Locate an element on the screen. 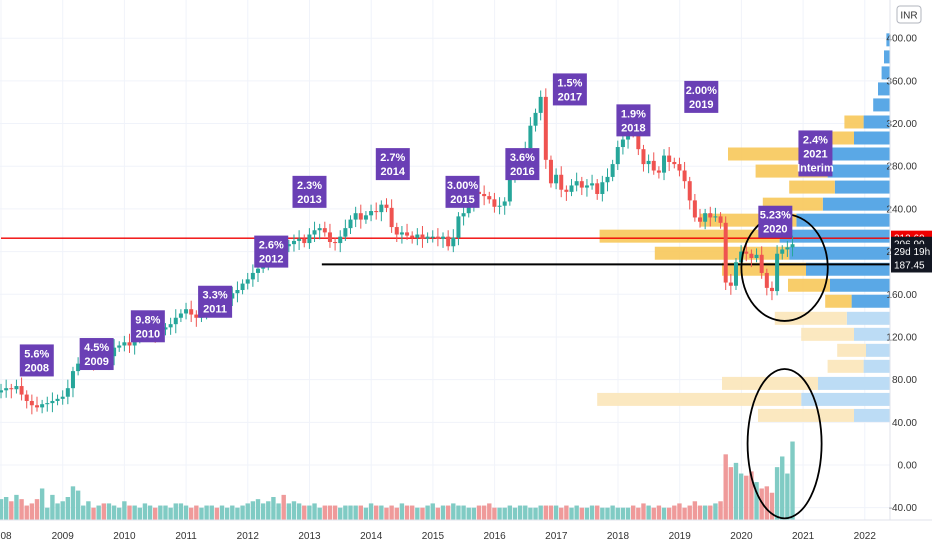 This screenshot has height=555, width=932. y-tick-label: 80.00 is located at coordinates (904, 380).